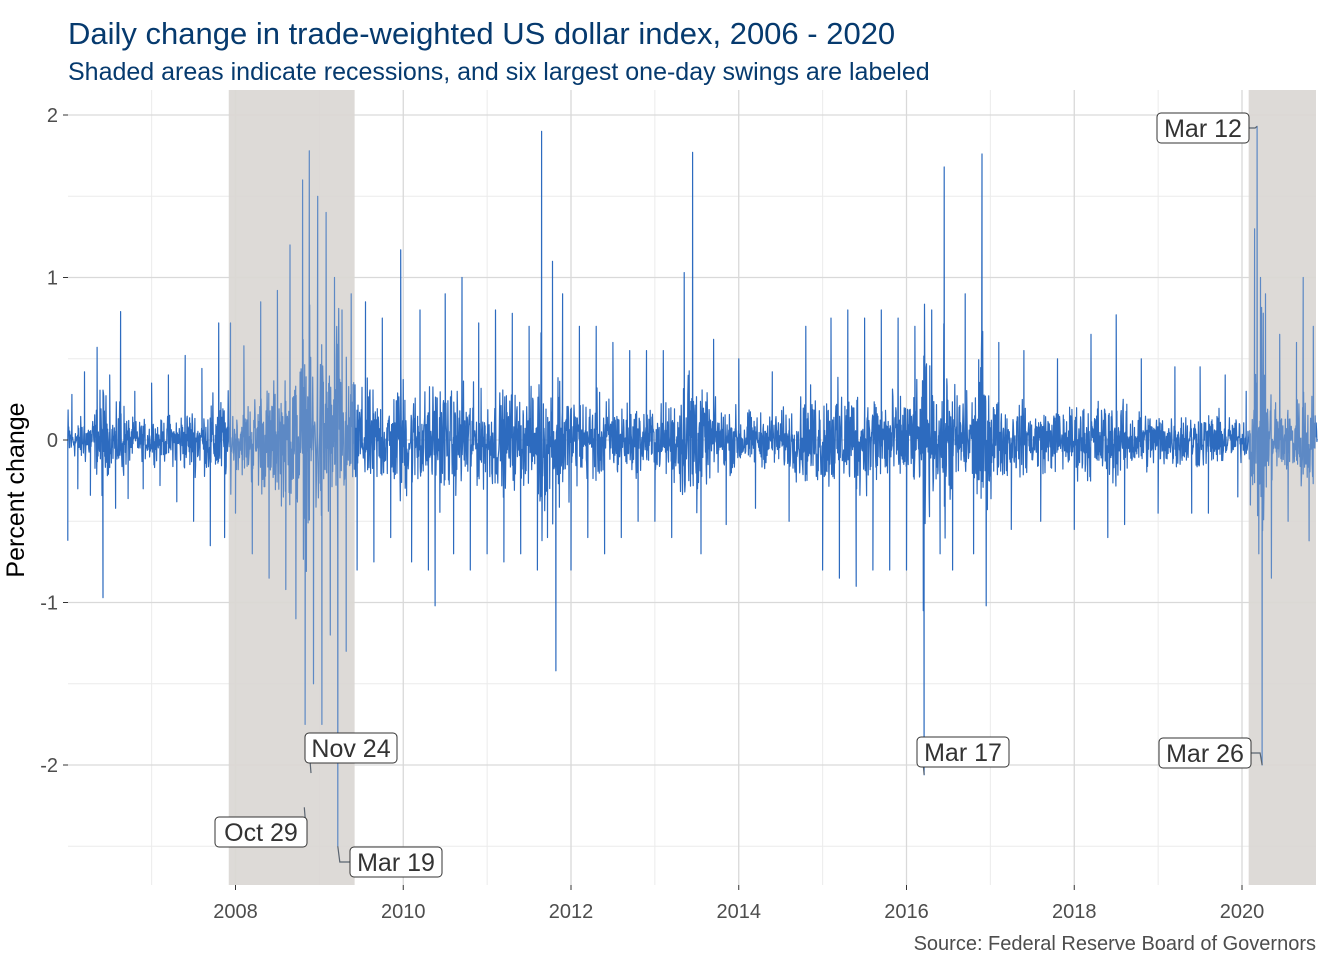  Describe the element at coordinates (1242, 912) in the screenshot. I see `x-tick-label: 2020` at that location.